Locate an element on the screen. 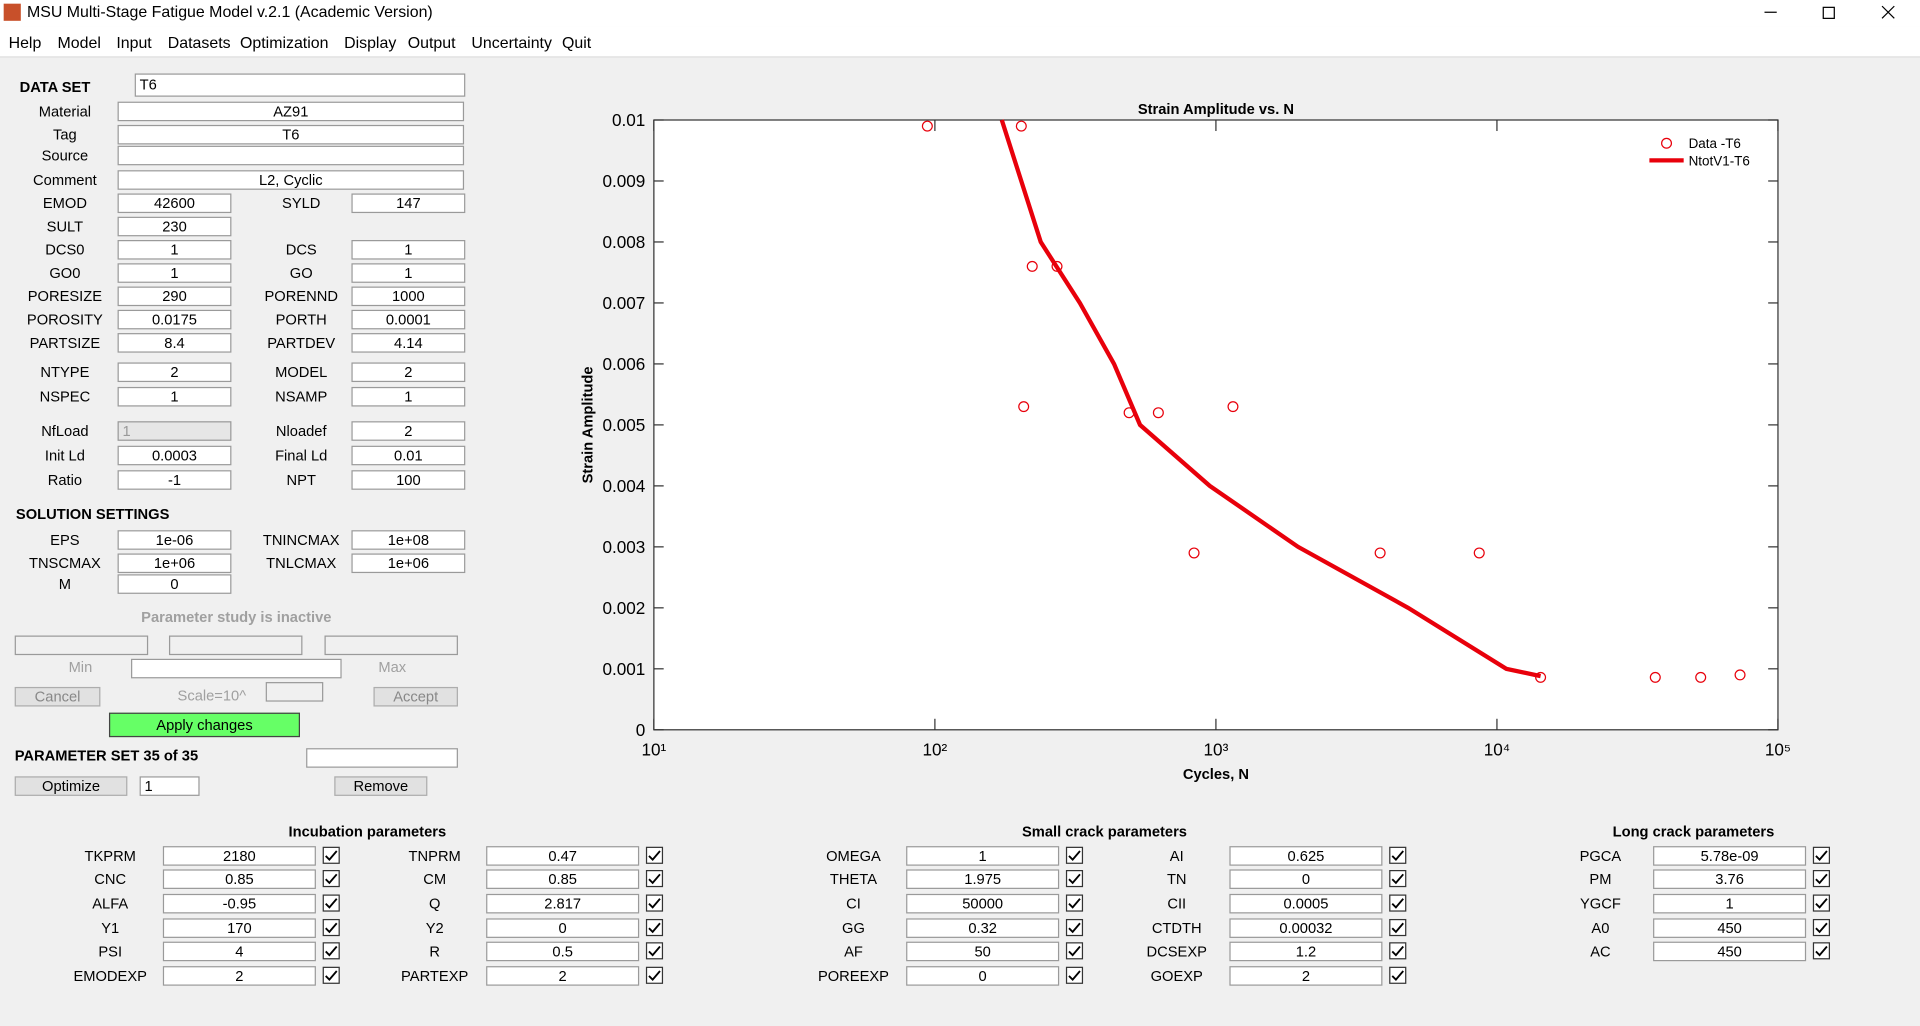  field-label: NTYPE is located at coordinates (65, 372).